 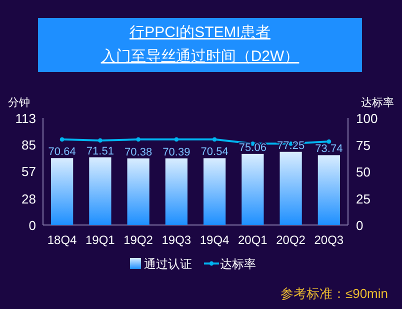 What do you see at coordinates (101, 240) in the screenshot?
I see `x-tick-label: 19Q1` at bounding box center [101, 240].